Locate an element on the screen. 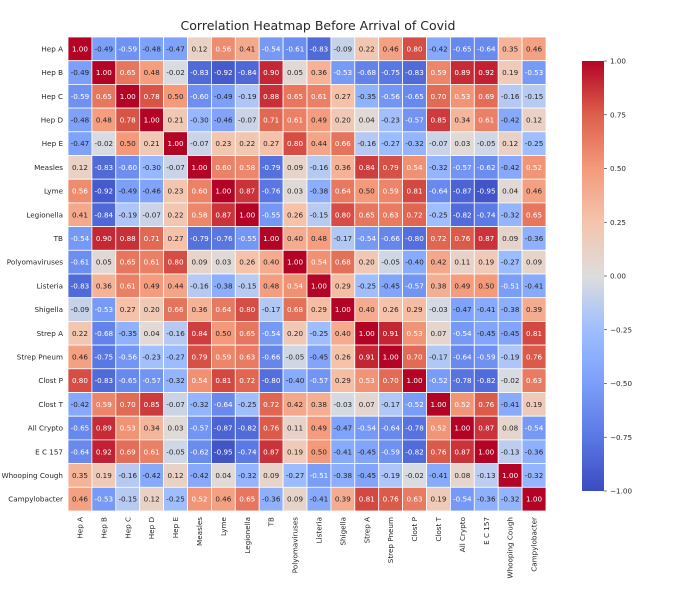 This screenshot has height=595, width=680. cell-value-label: 0.90 is located at coordinates (104, 238).